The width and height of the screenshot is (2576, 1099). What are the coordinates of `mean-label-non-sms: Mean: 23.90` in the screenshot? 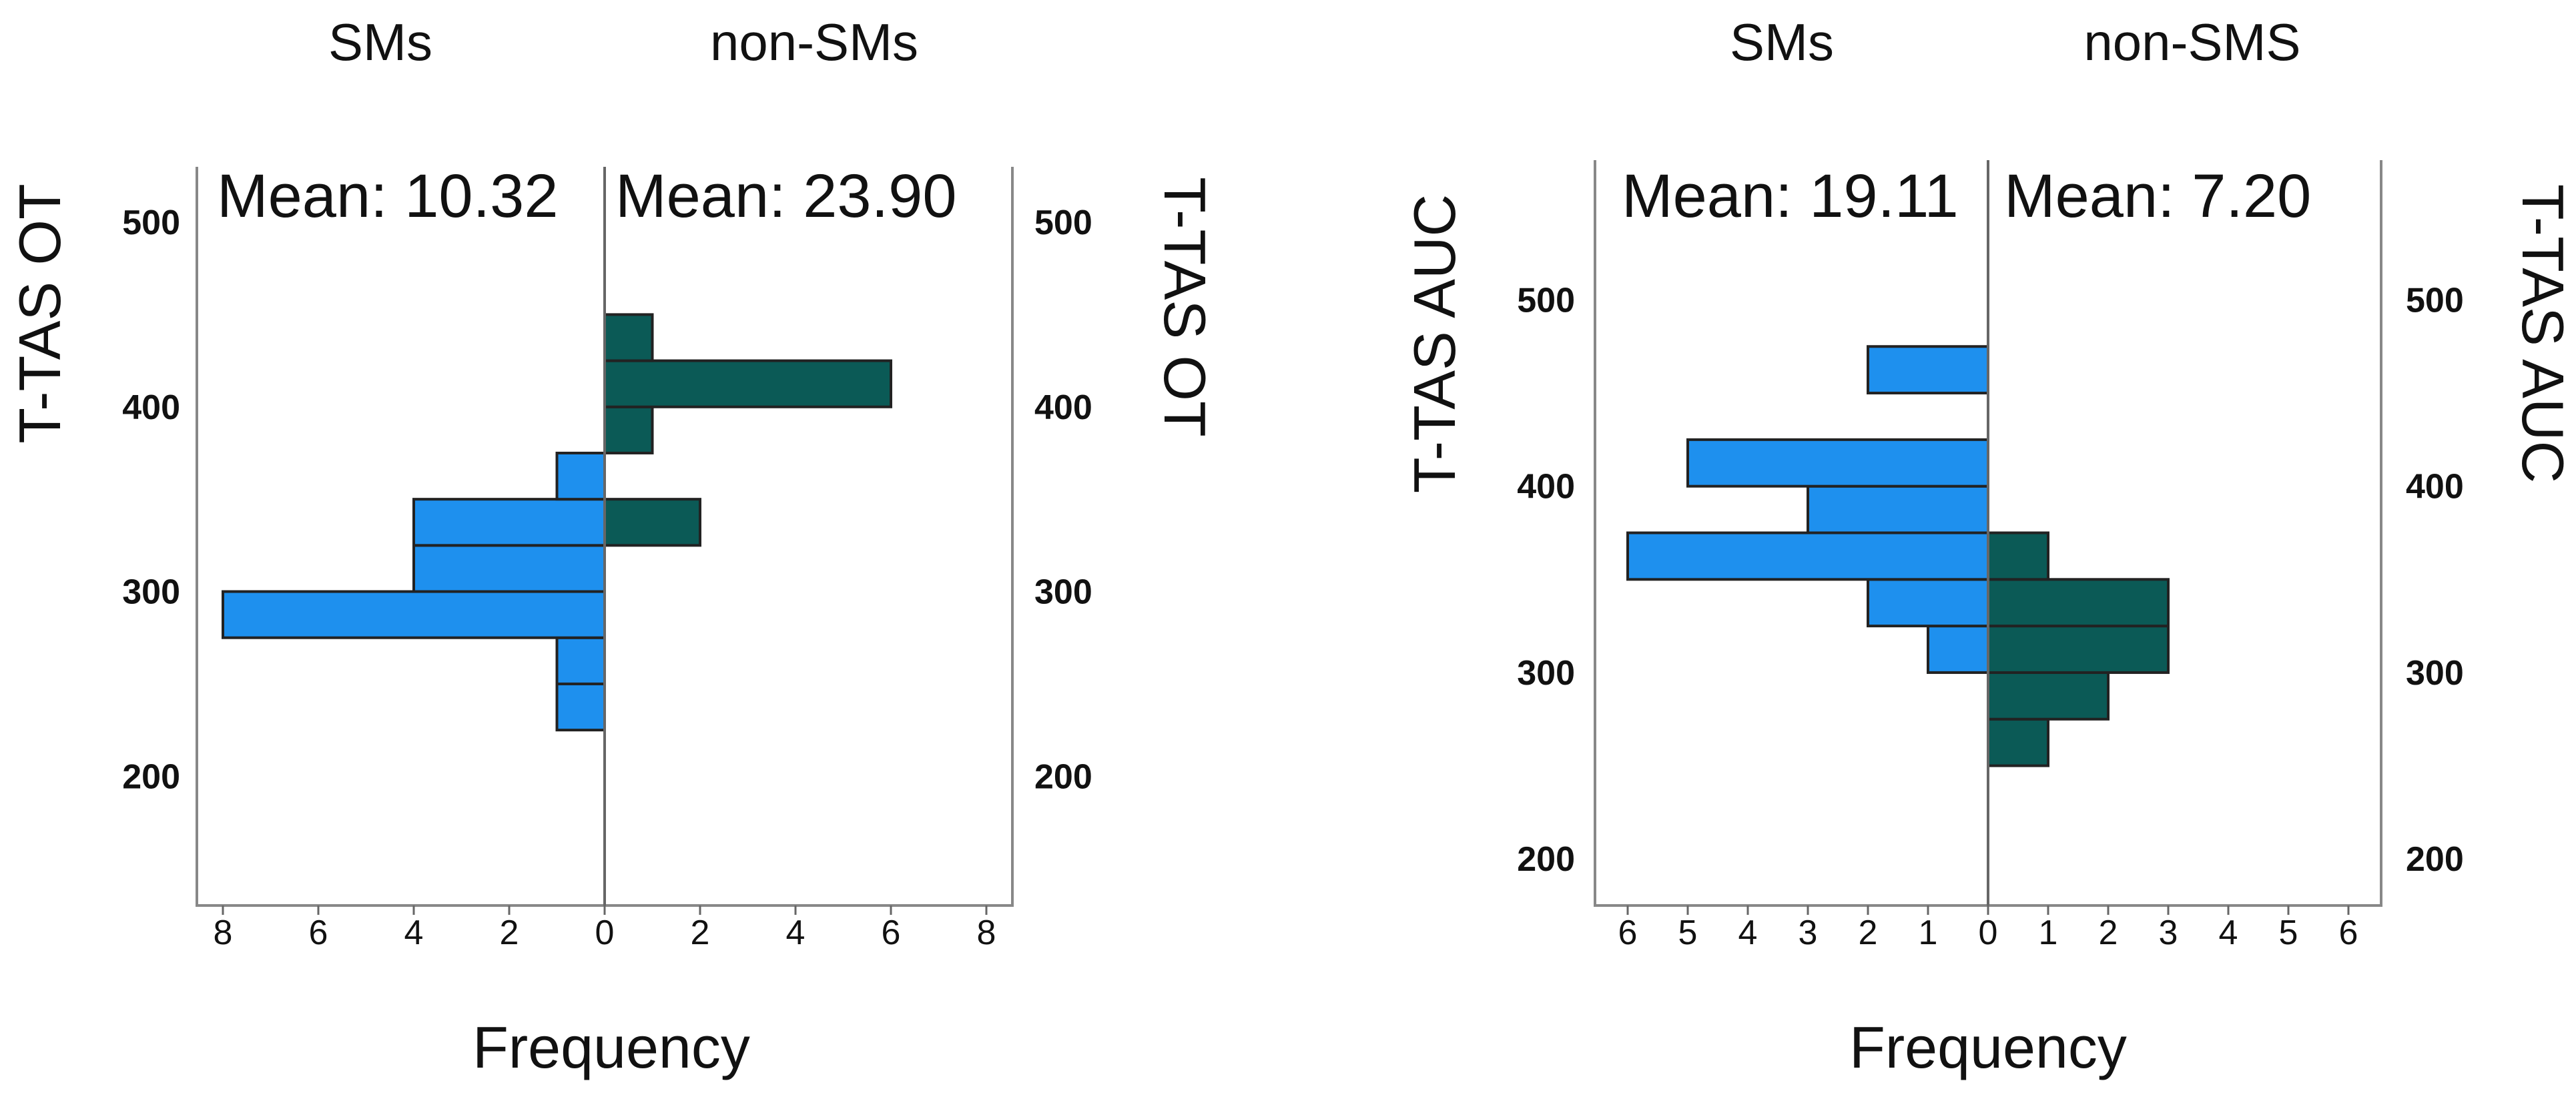 It's located at (786, 196).